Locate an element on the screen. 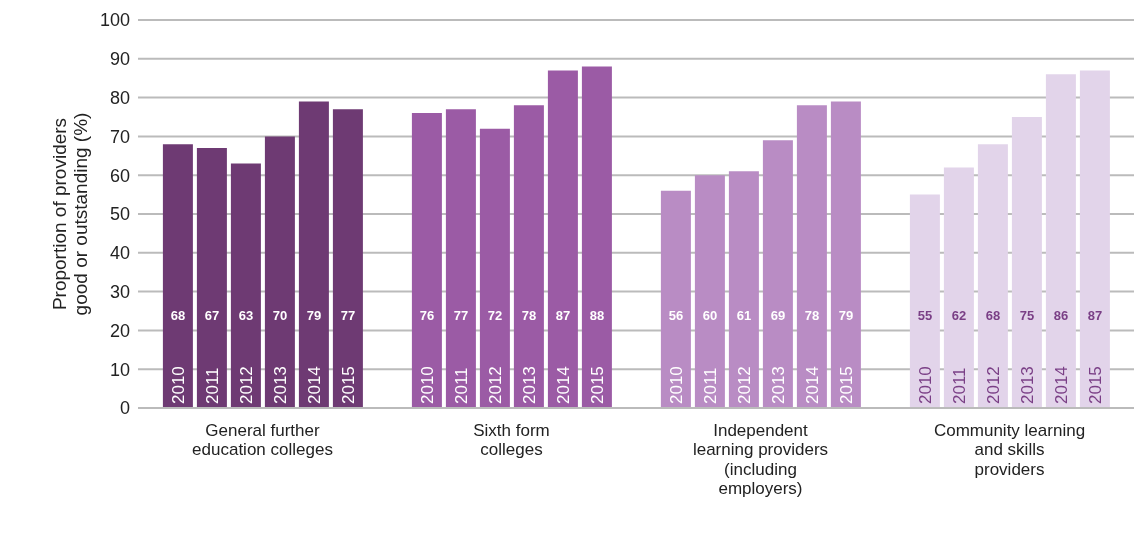  series-label: 2012 is located at coordinates (246, 385).